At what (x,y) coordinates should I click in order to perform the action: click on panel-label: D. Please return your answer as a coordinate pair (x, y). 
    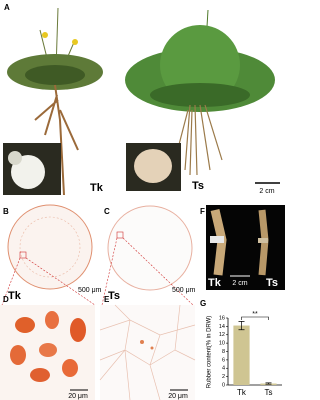
    Looking at the image, I should click on (6, 299).